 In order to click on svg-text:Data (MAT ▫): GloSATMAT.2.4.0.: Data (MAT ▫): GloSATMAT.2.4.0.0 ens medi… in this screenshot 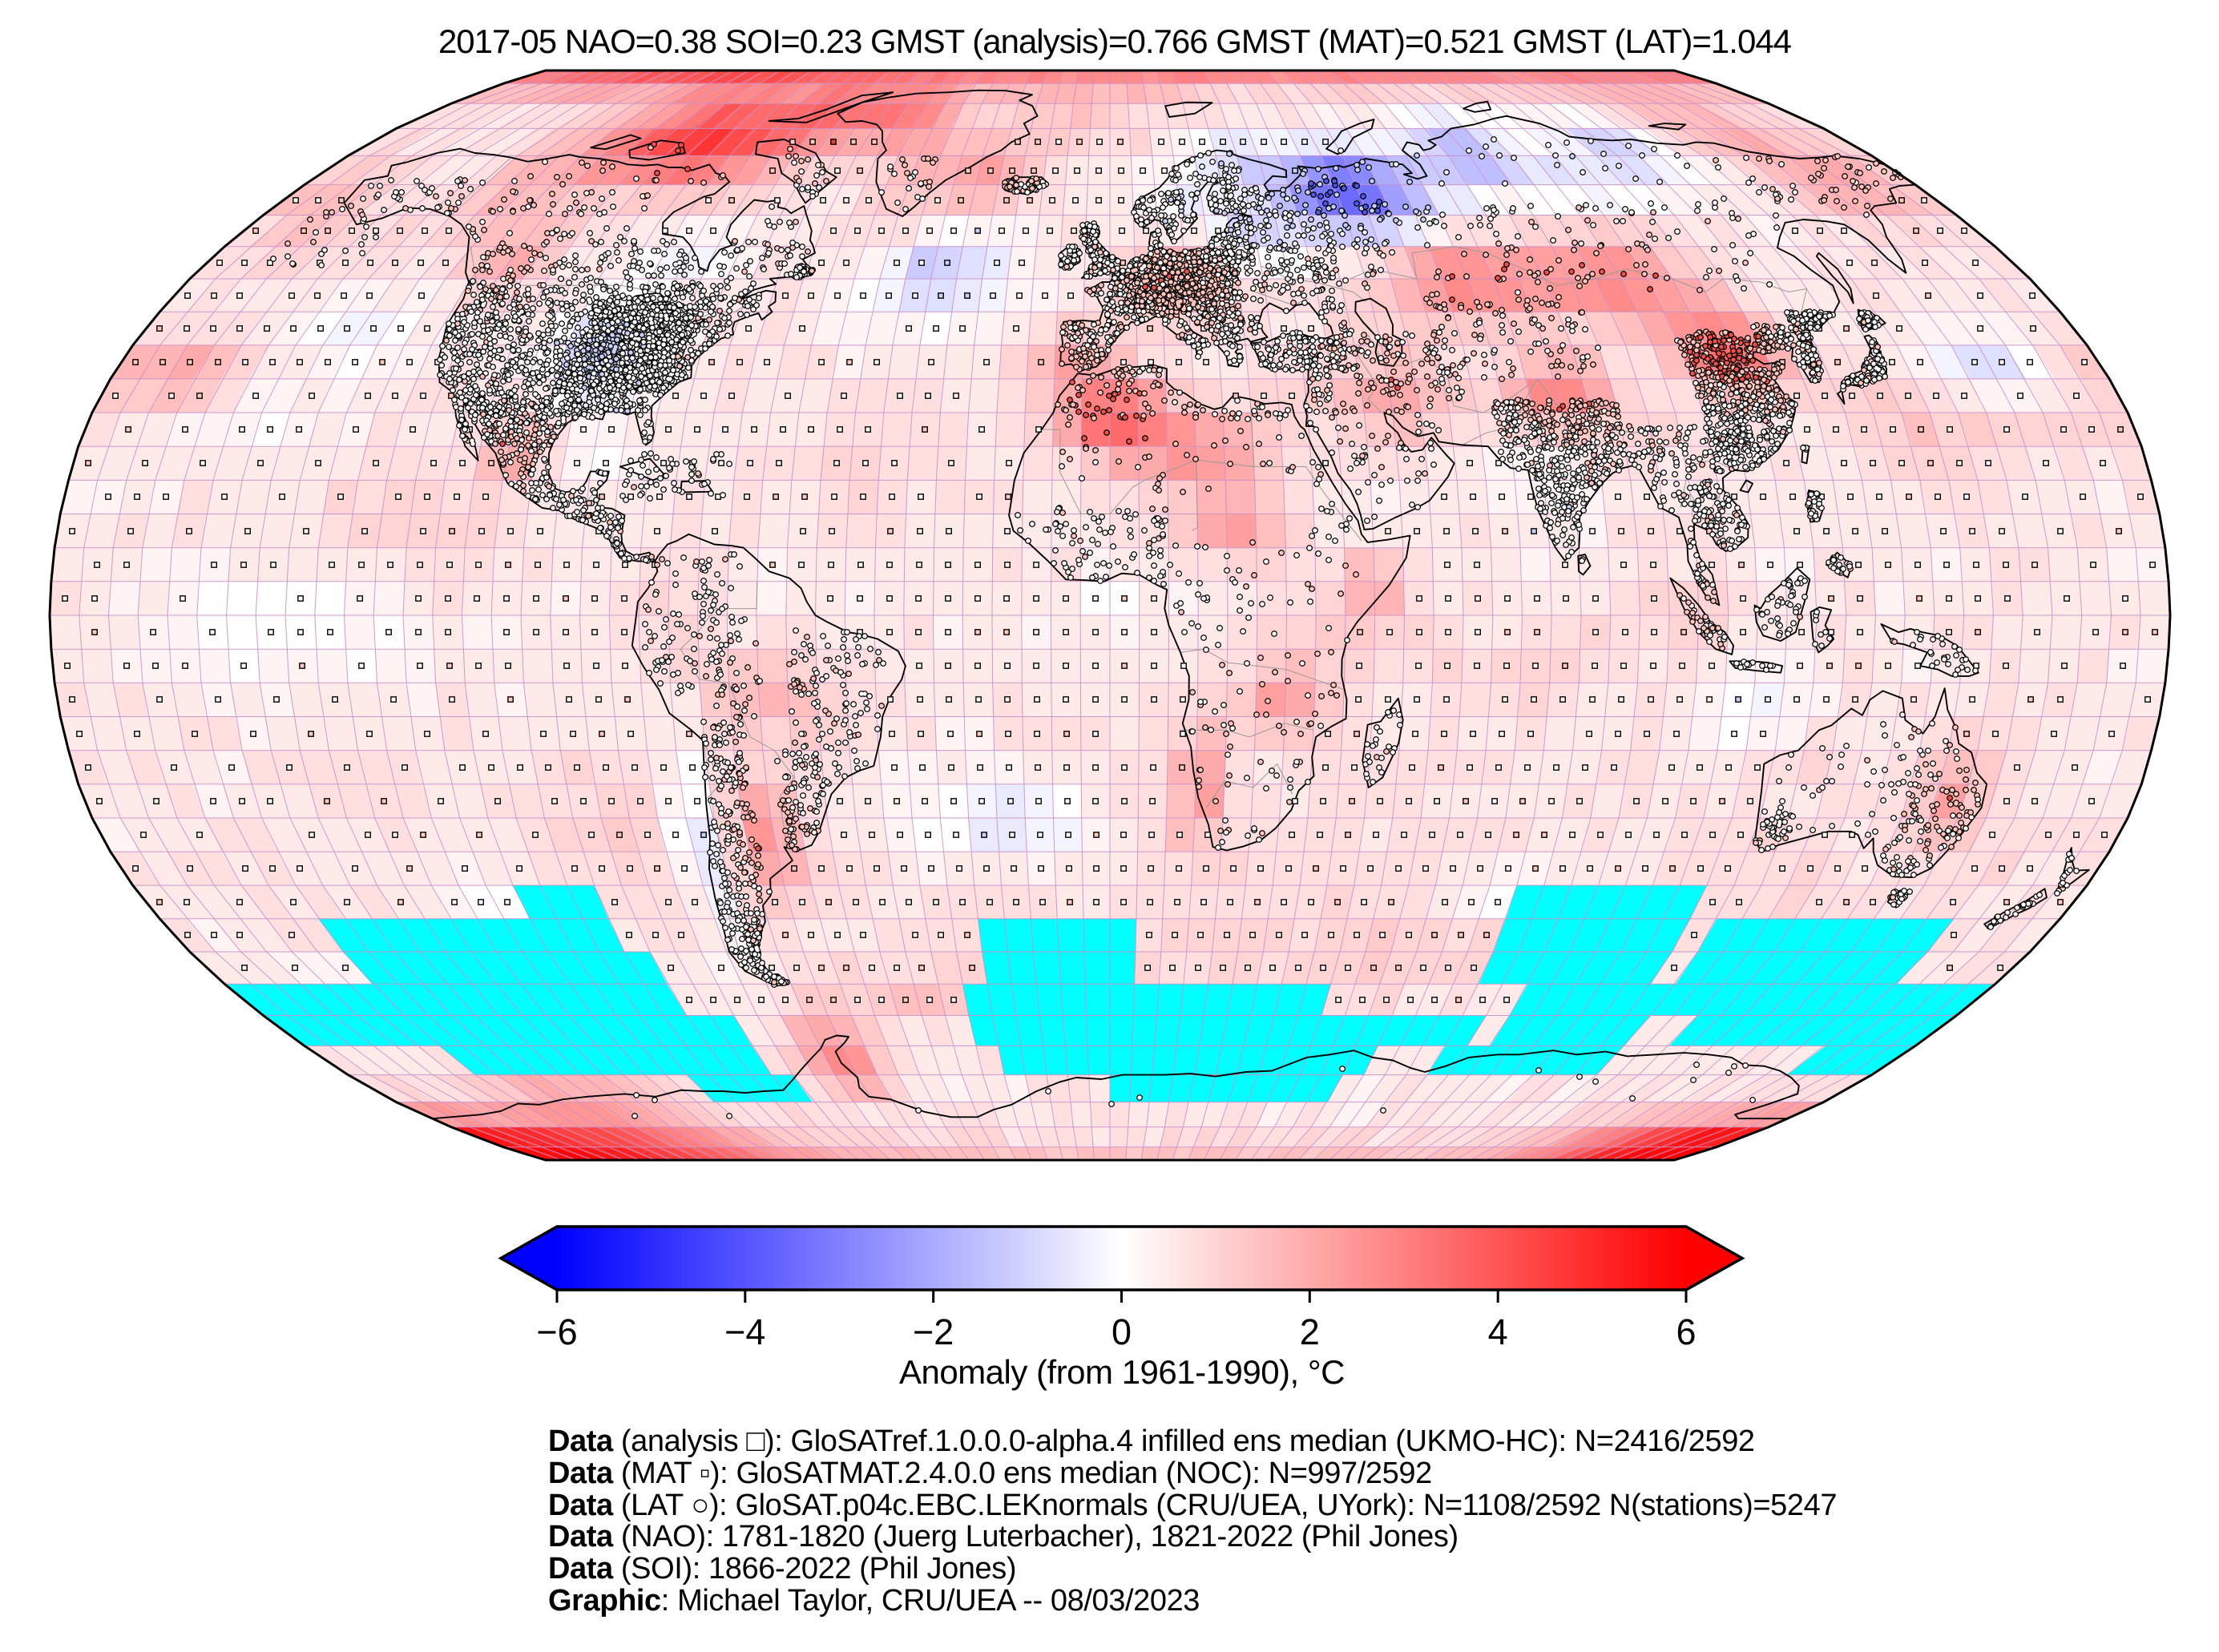, I will do `click(990, 1474)`.